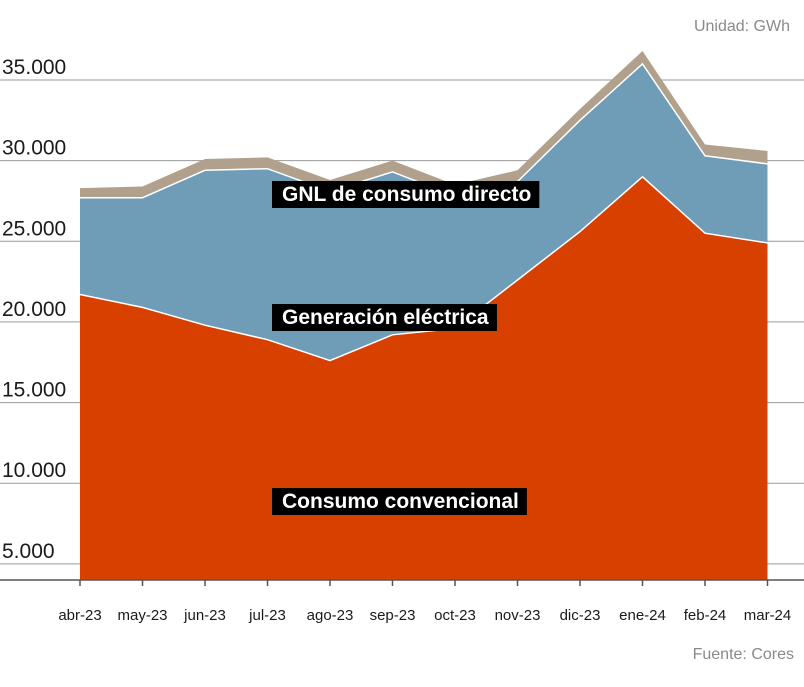 Image resolution: width=804 pixels, height=687 pixels. What do you see at coordinates (580, 615) in the screenshot?
I see `x-tick-label: dic-23` at bounding box center [580, 615].